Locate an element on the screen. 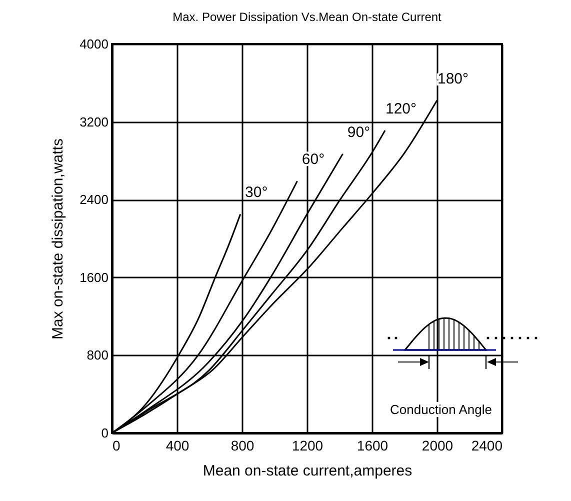  y-tick-label: 1600 is located at coordinates (94, 277).